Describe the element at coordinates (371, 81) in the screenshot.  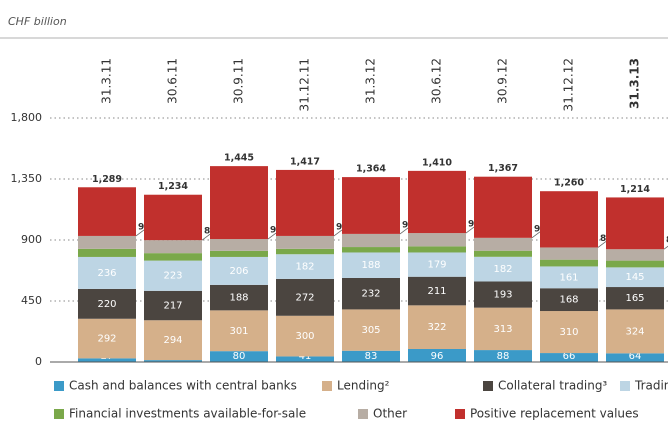
I see `x-tick-label: 31.3.12` at that location.